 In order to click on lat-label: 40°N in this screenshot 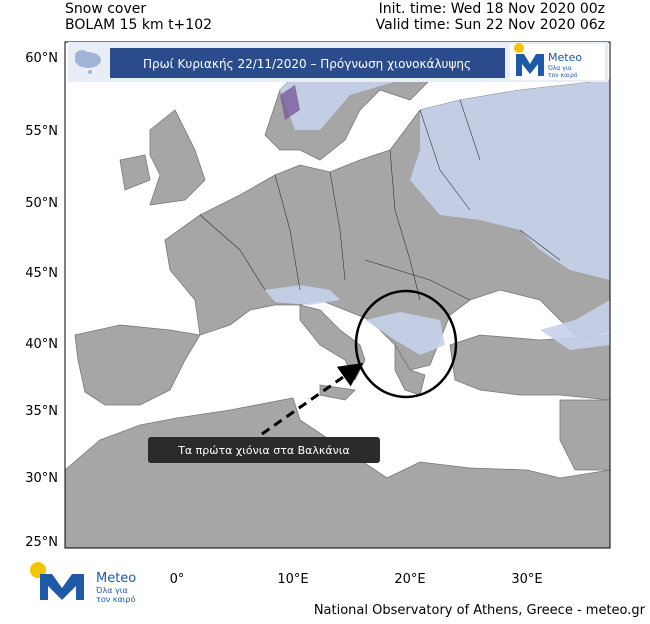, I will do `click(41, 344)`.